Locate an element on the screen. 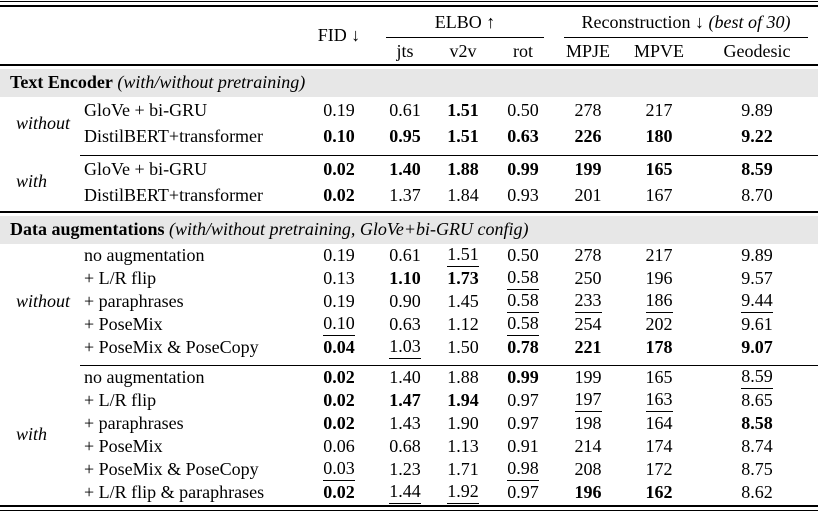 This screenshot has height=520, width=818. metric-value: 0.98 is located at coordinates (523, 469).